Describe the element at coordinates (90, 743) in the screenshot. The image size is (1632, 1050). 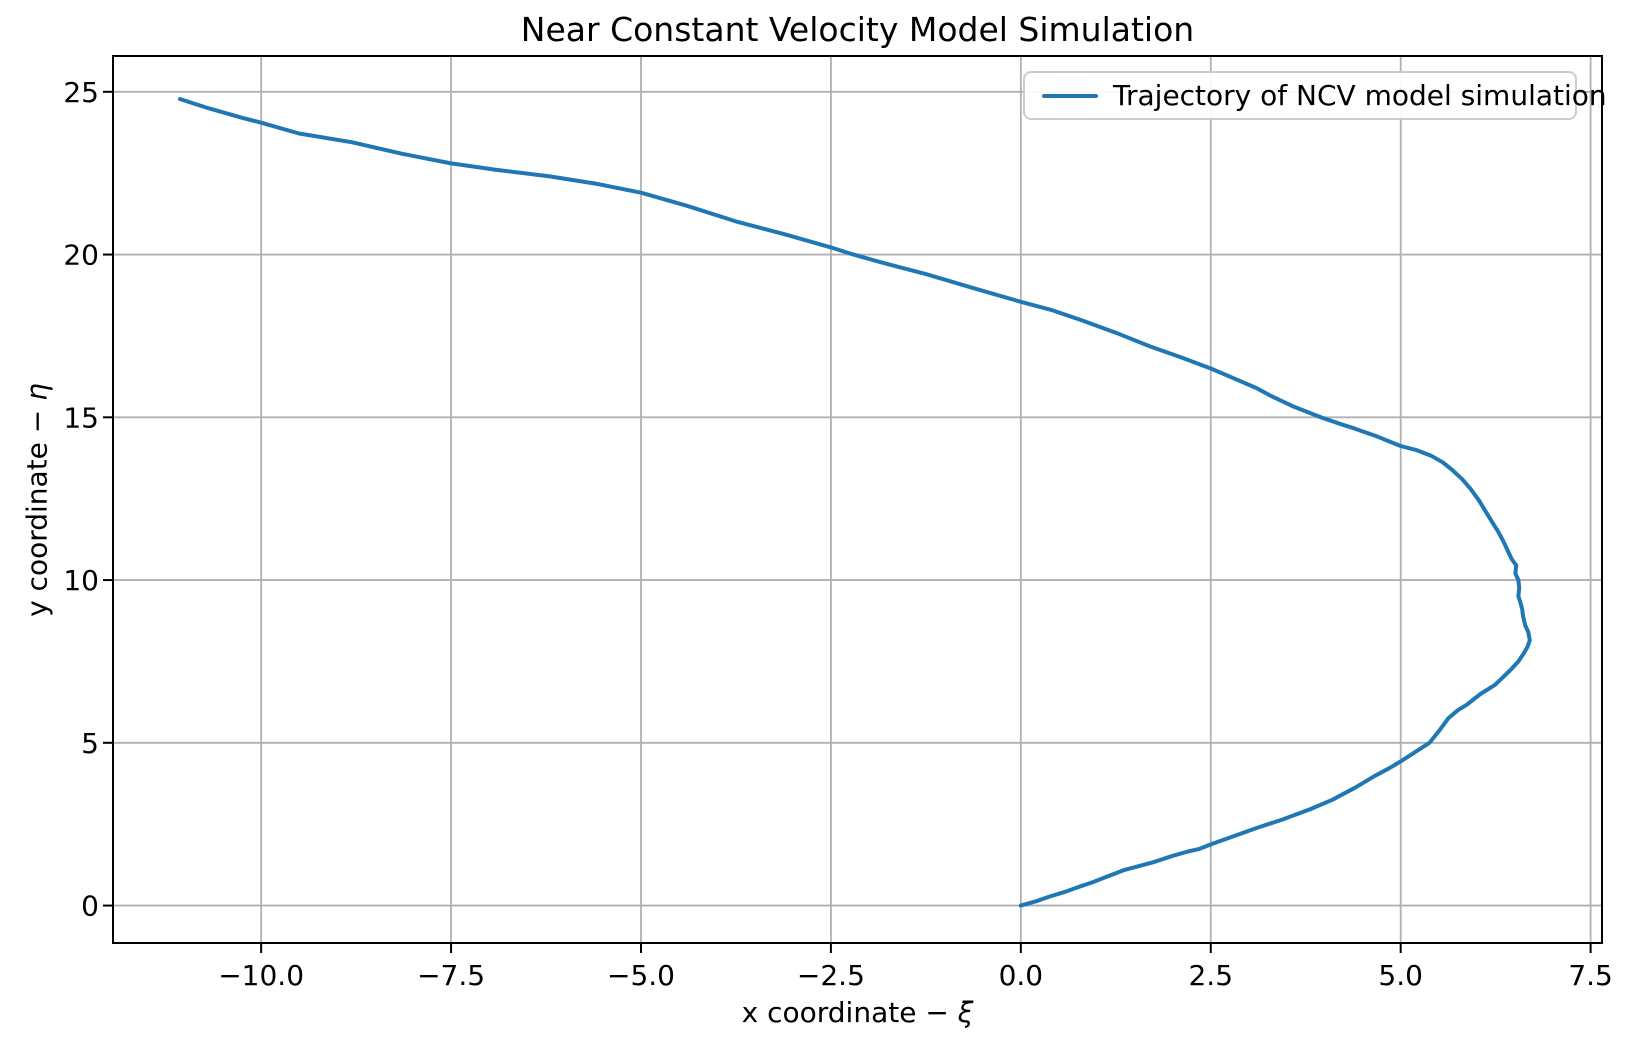
I see `y-tick-label: 5` at that location.